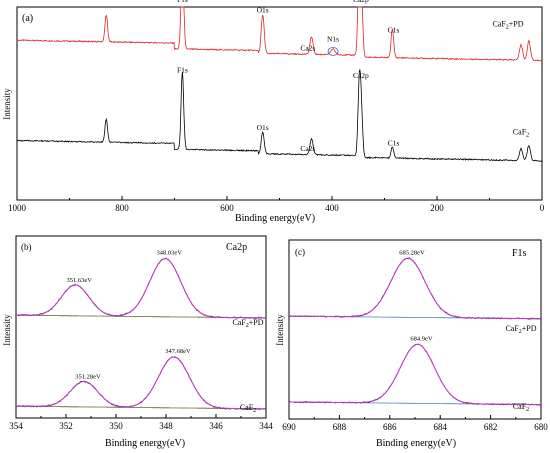 The image size is (550, 453). What do you see at coordinates (276, 204) in the screenshot?
I see `panel-a-x-axis: 1000 800 600 400 200 0` at bounding box center [276, 204].